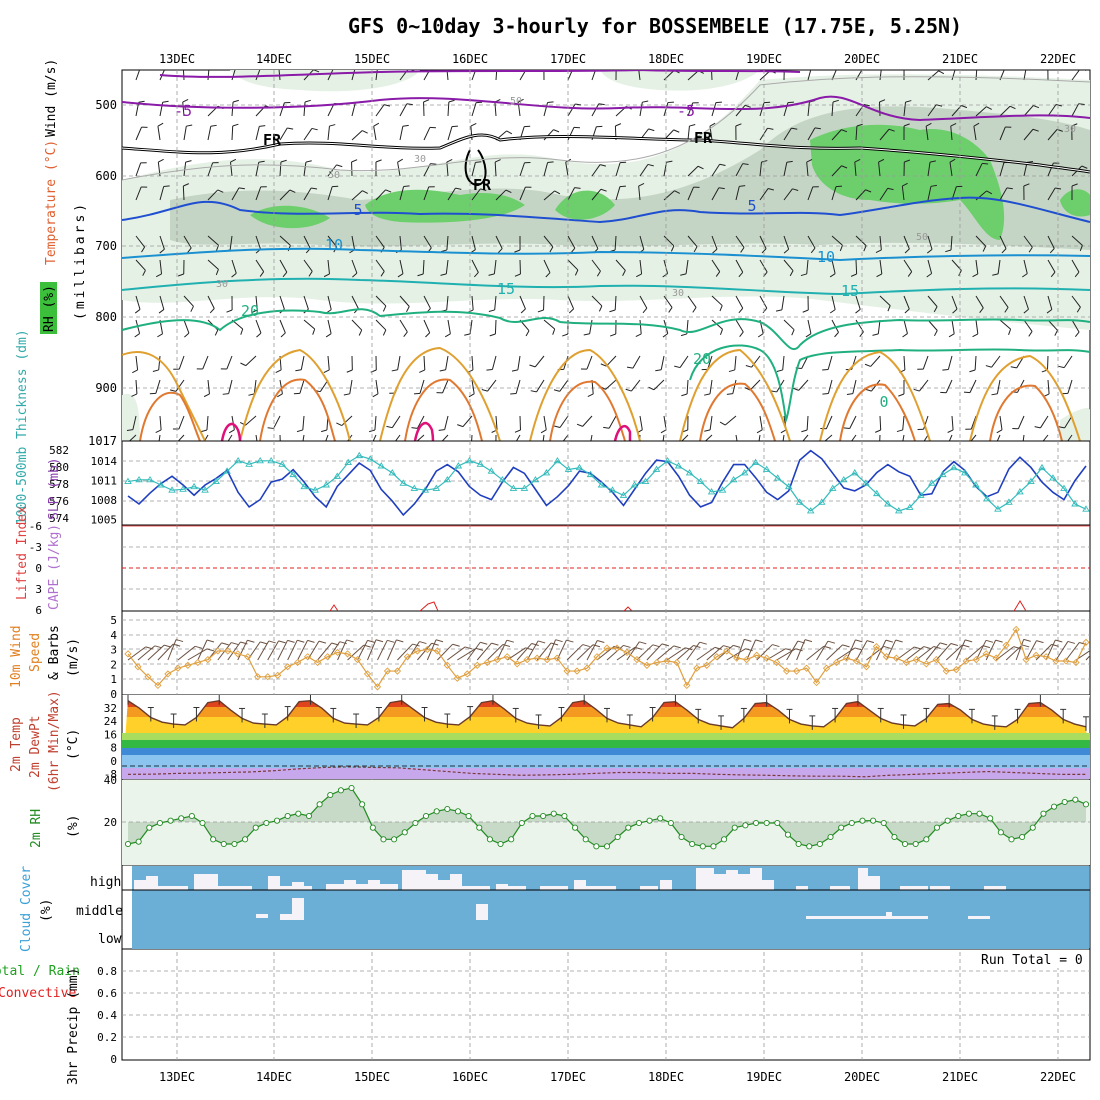 This screenshot has height=1100, width=1100. Describe the element at coordinates (73, 744) in the screenshot. I see `temp-label-line4: (°C)` at that location.